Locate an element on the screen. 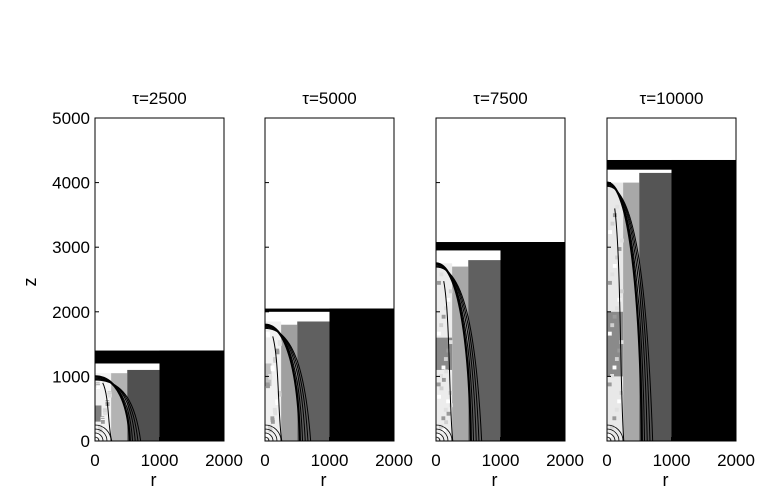  y-tick-label: 0 is located at coordinates (85, 441).